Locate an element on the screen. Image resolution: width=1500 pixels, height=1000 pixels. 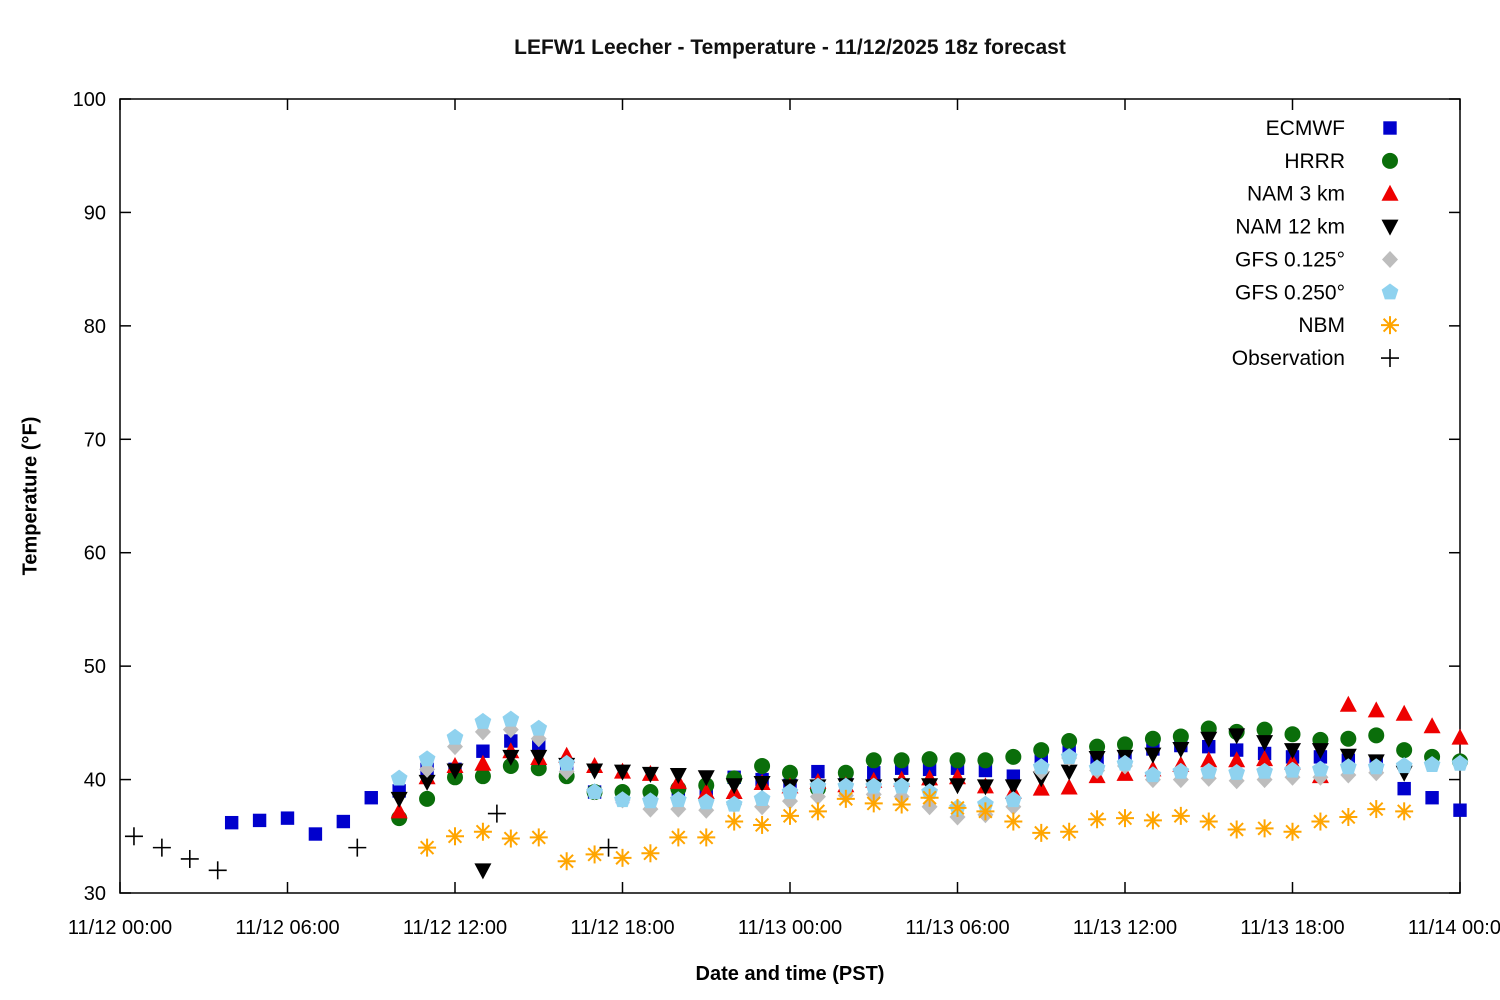
series-nbm is located at coordinates (916, 829).